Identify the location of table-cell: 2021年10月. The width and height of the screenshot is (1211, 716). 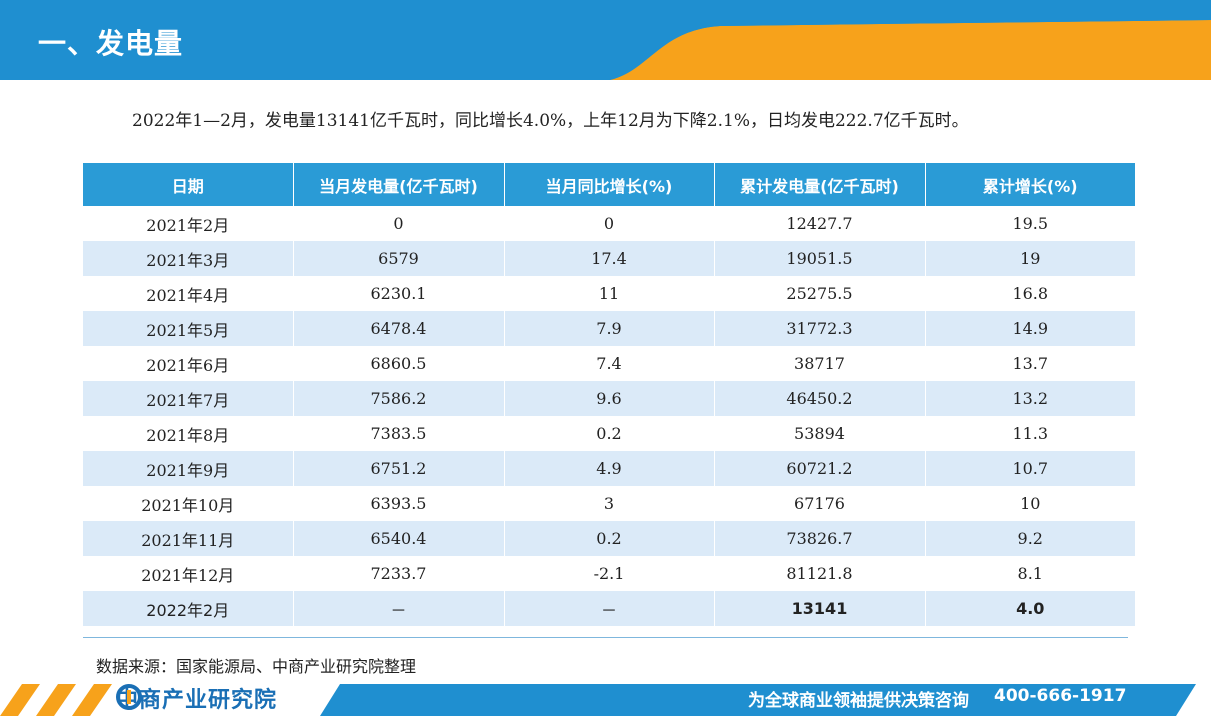
(188, 503).